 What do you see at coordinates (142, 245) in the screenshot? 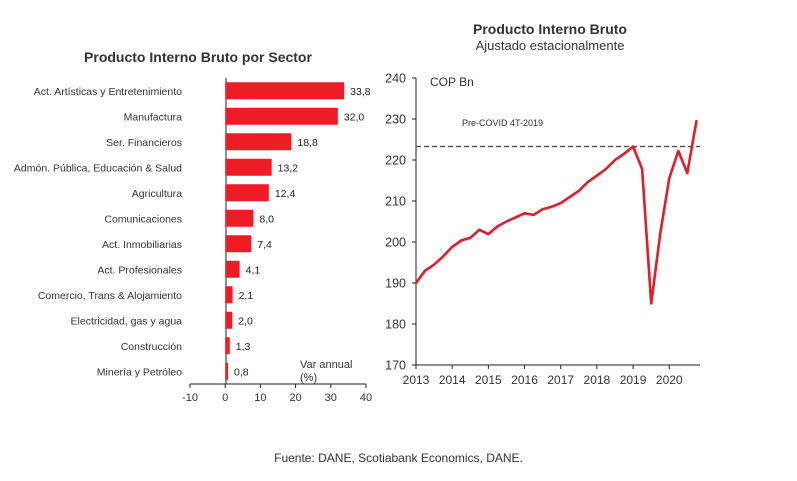
I see `bar-category-label: Act. Inmobiliarias` at bounding box center [142, 245].